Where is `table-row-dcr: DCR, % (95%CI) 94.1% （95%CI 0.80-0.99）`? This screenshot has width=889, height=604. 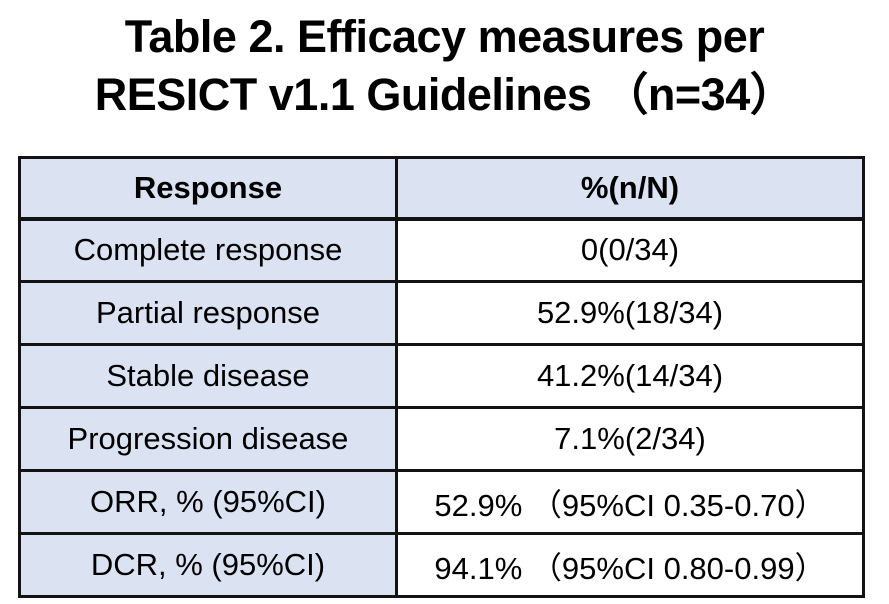
table-row-dcr: DCR, % (95%CI) 94.1% （95%CI 0.80-0.99） is located at coordinates (441, 565).